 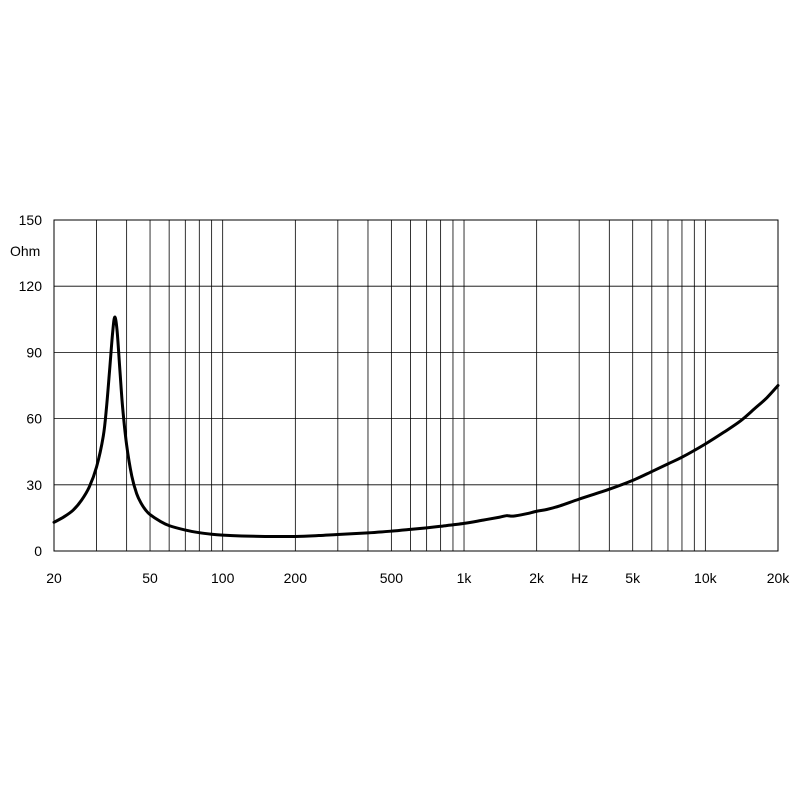 What do you see at coordinates (779, 578) in the screenshot?
I see `x-tick-label: 20k` at bounding box center [779, 578].